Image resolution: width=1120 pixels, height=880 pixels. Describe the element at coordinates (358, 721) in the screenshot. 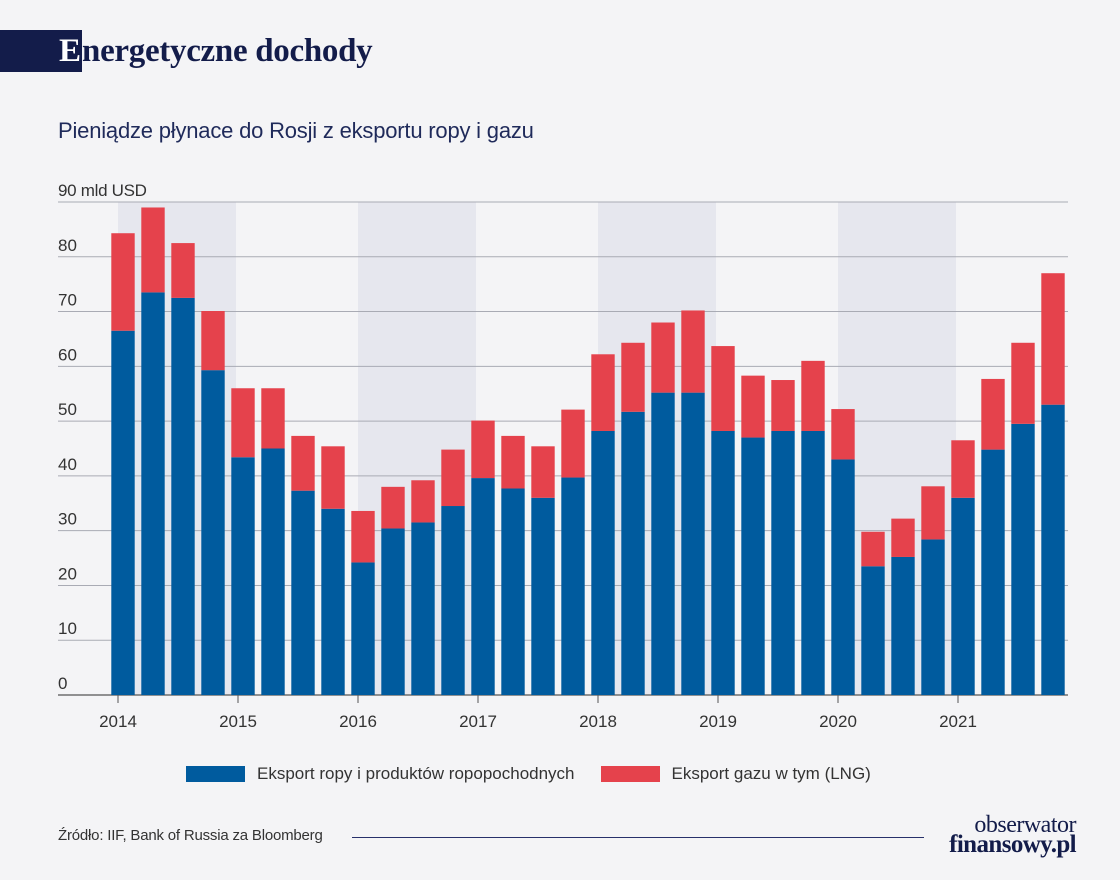

I see `x-tick-label-2016: 2016` at that location.